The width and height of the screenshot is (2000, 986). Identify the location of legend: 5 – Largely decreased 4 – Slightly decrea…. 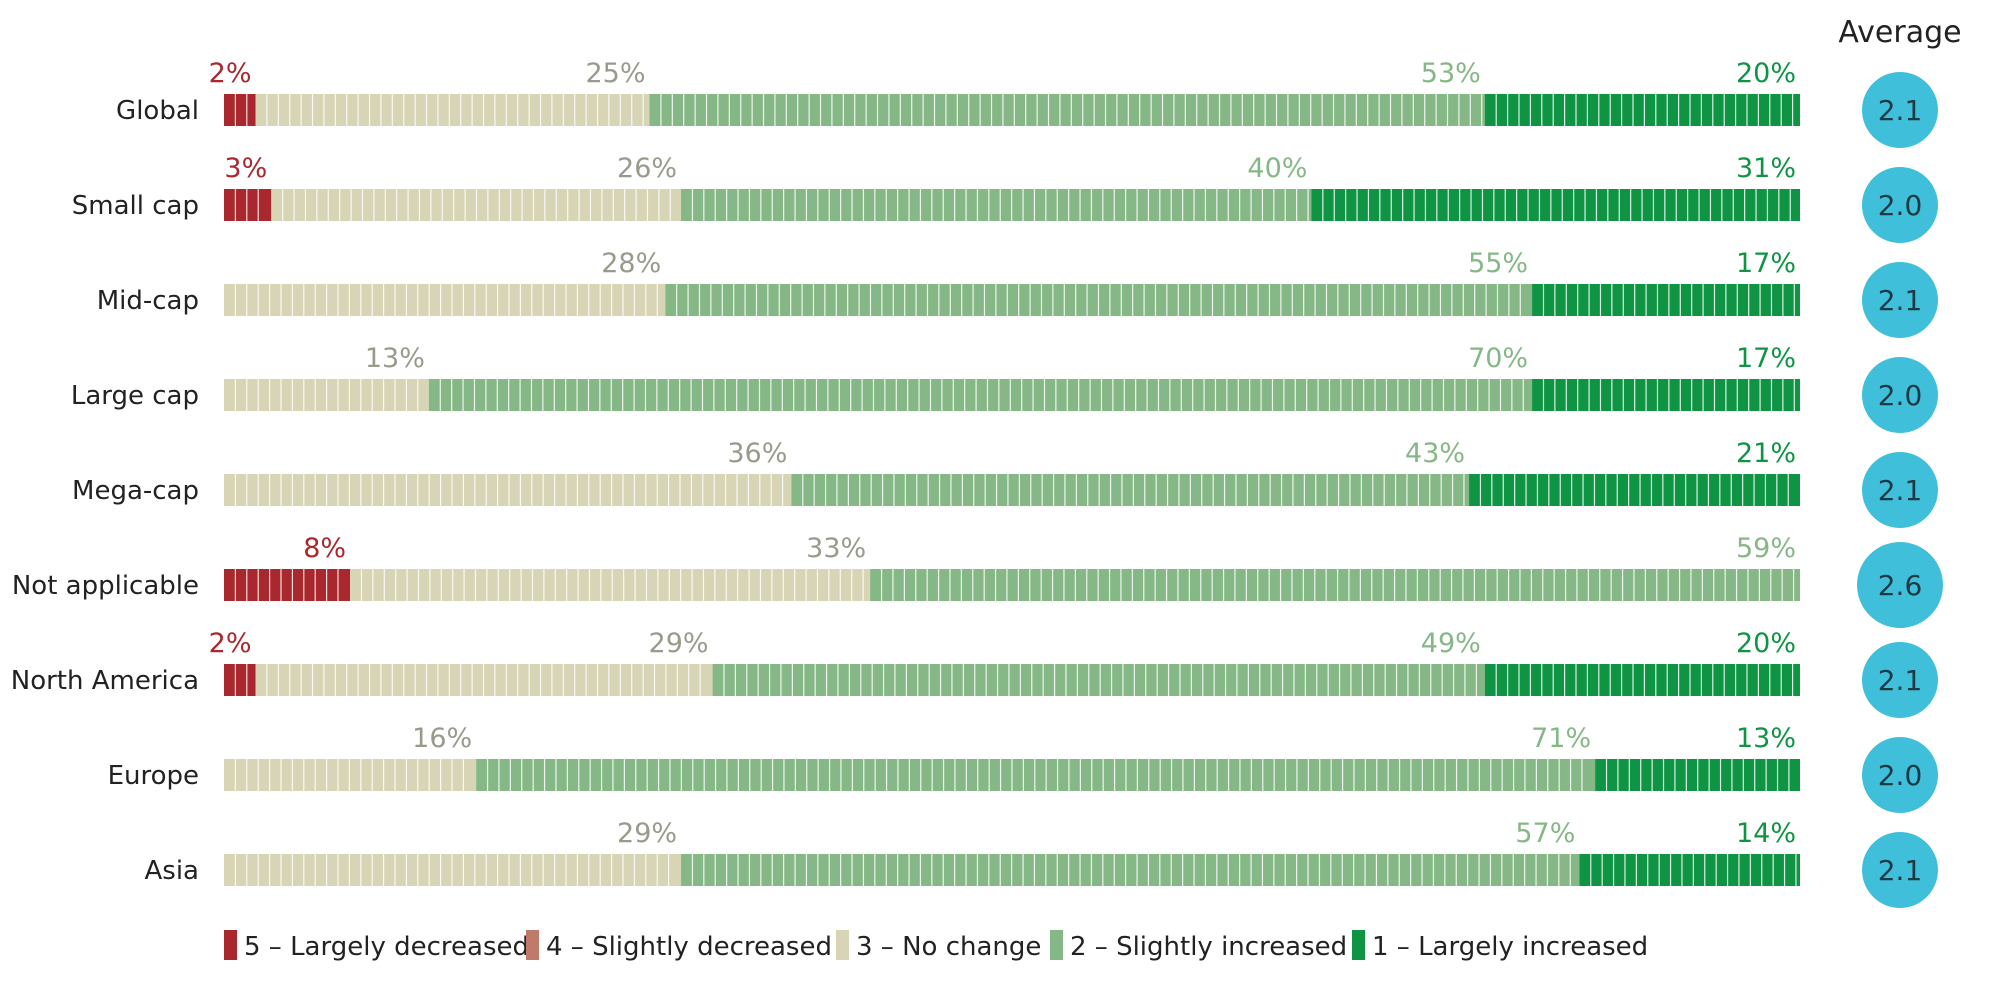
(936, 946).